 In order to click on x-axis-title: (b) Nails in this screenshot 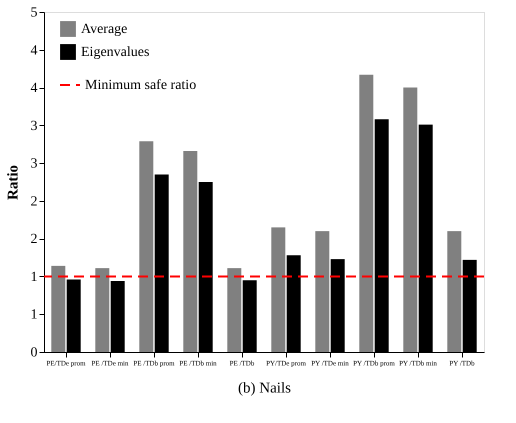, I will do `click(265, 388)`.